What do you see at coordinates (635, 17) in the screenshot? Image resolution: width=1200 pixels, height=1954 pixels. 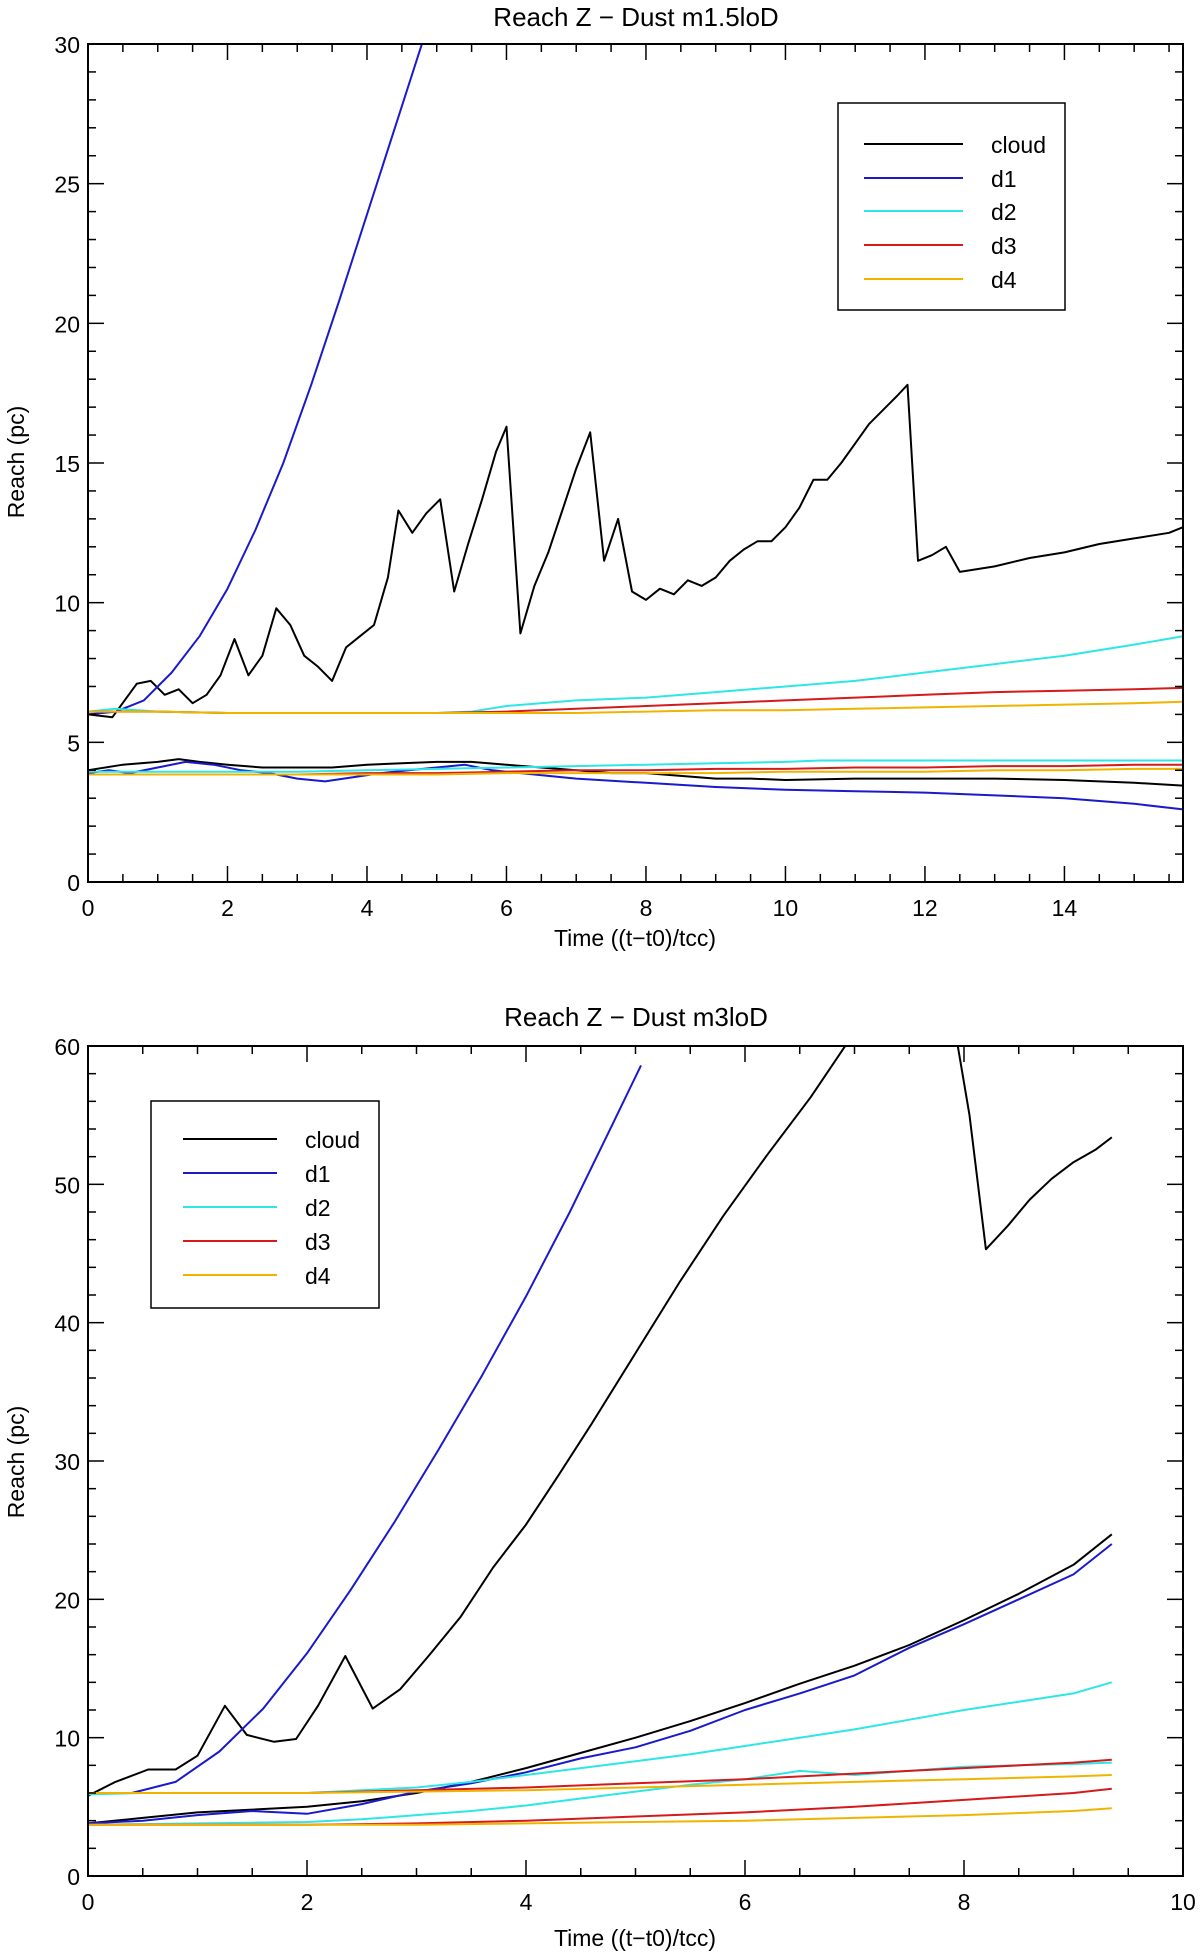 I see `chart-top-title: Reach Z − Dust m1.5loD` at bounding box center [635, 17].